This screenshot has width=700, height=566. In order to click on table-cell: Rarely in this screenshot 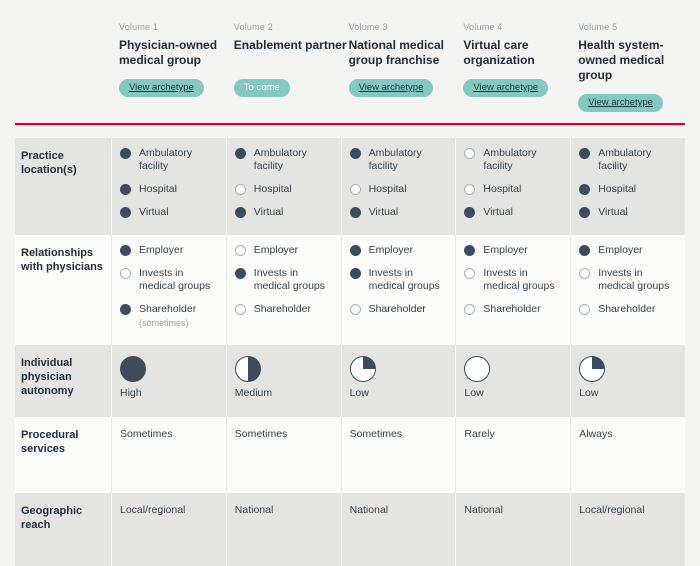, I will do `click(512, 455)`.